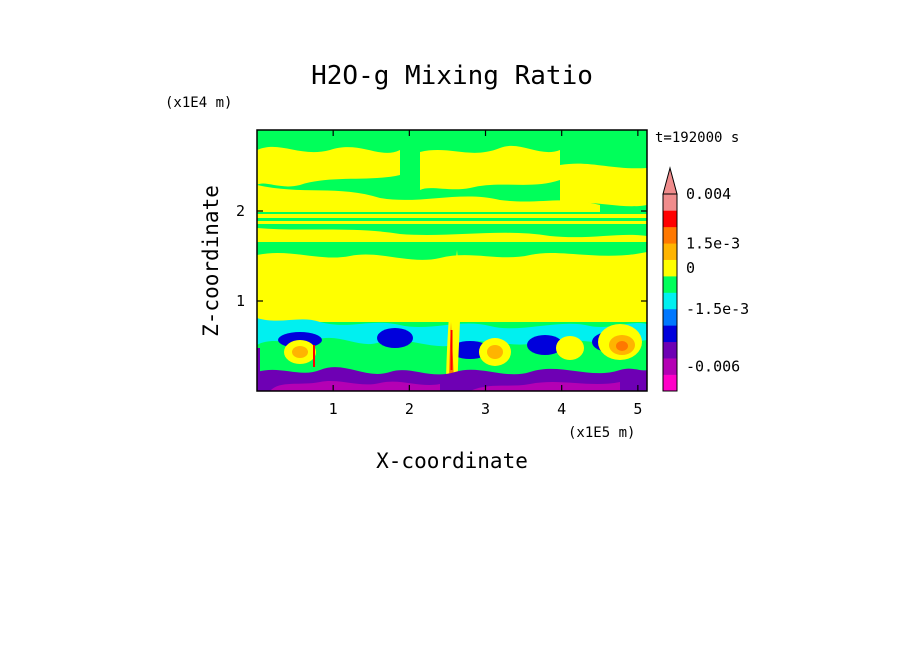 Image resolution: width=904 pixels, height=654 pixels. What do you see at coordinates (314, 356) in the screenshot?
I see `red-streak` at bounding box center [314, 356].